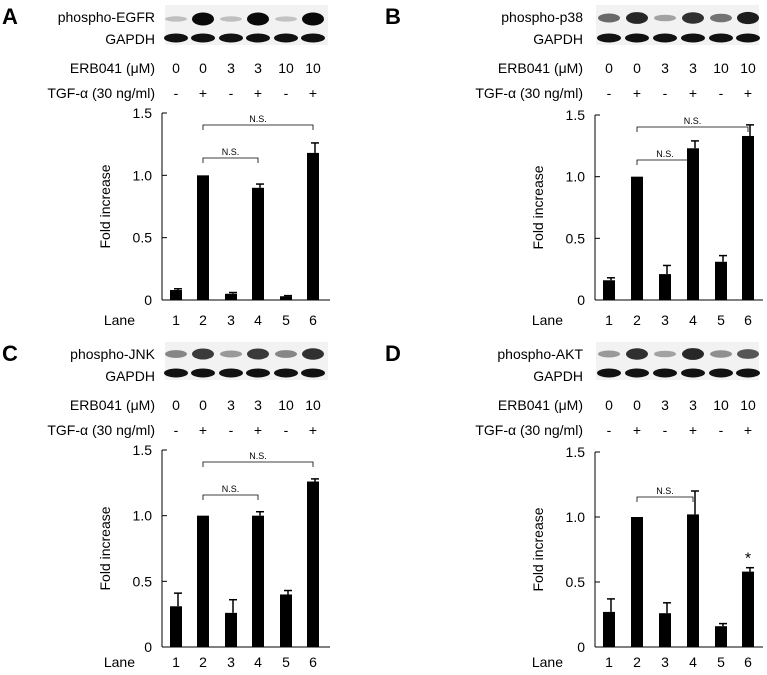  Describe the element at coordinates (677, 354) in the screenshot. I see `blot-strip` at that location.